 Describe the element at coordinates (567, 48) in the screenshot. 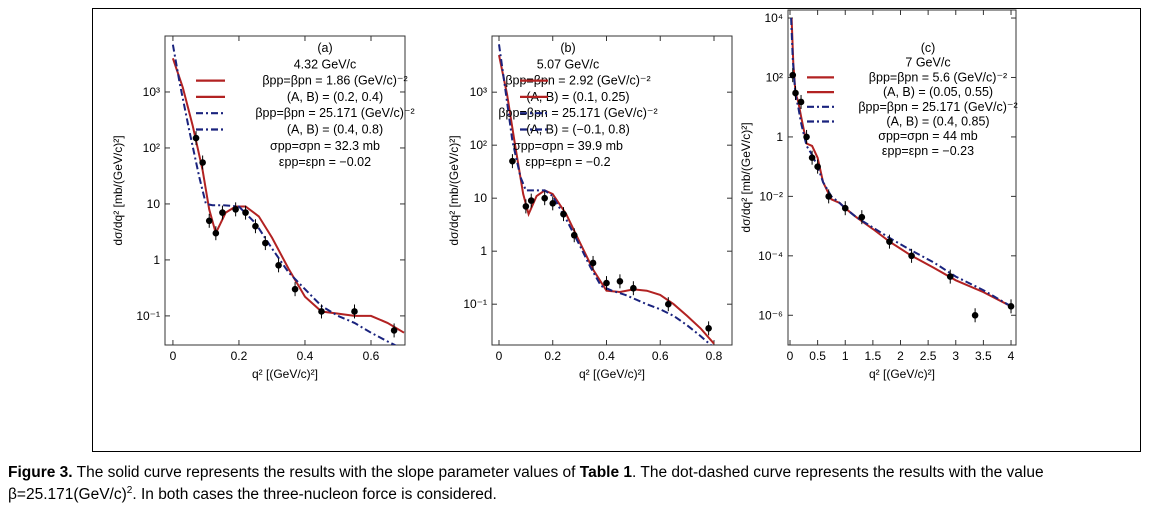

I see `legend-entry: (b)` at that location.